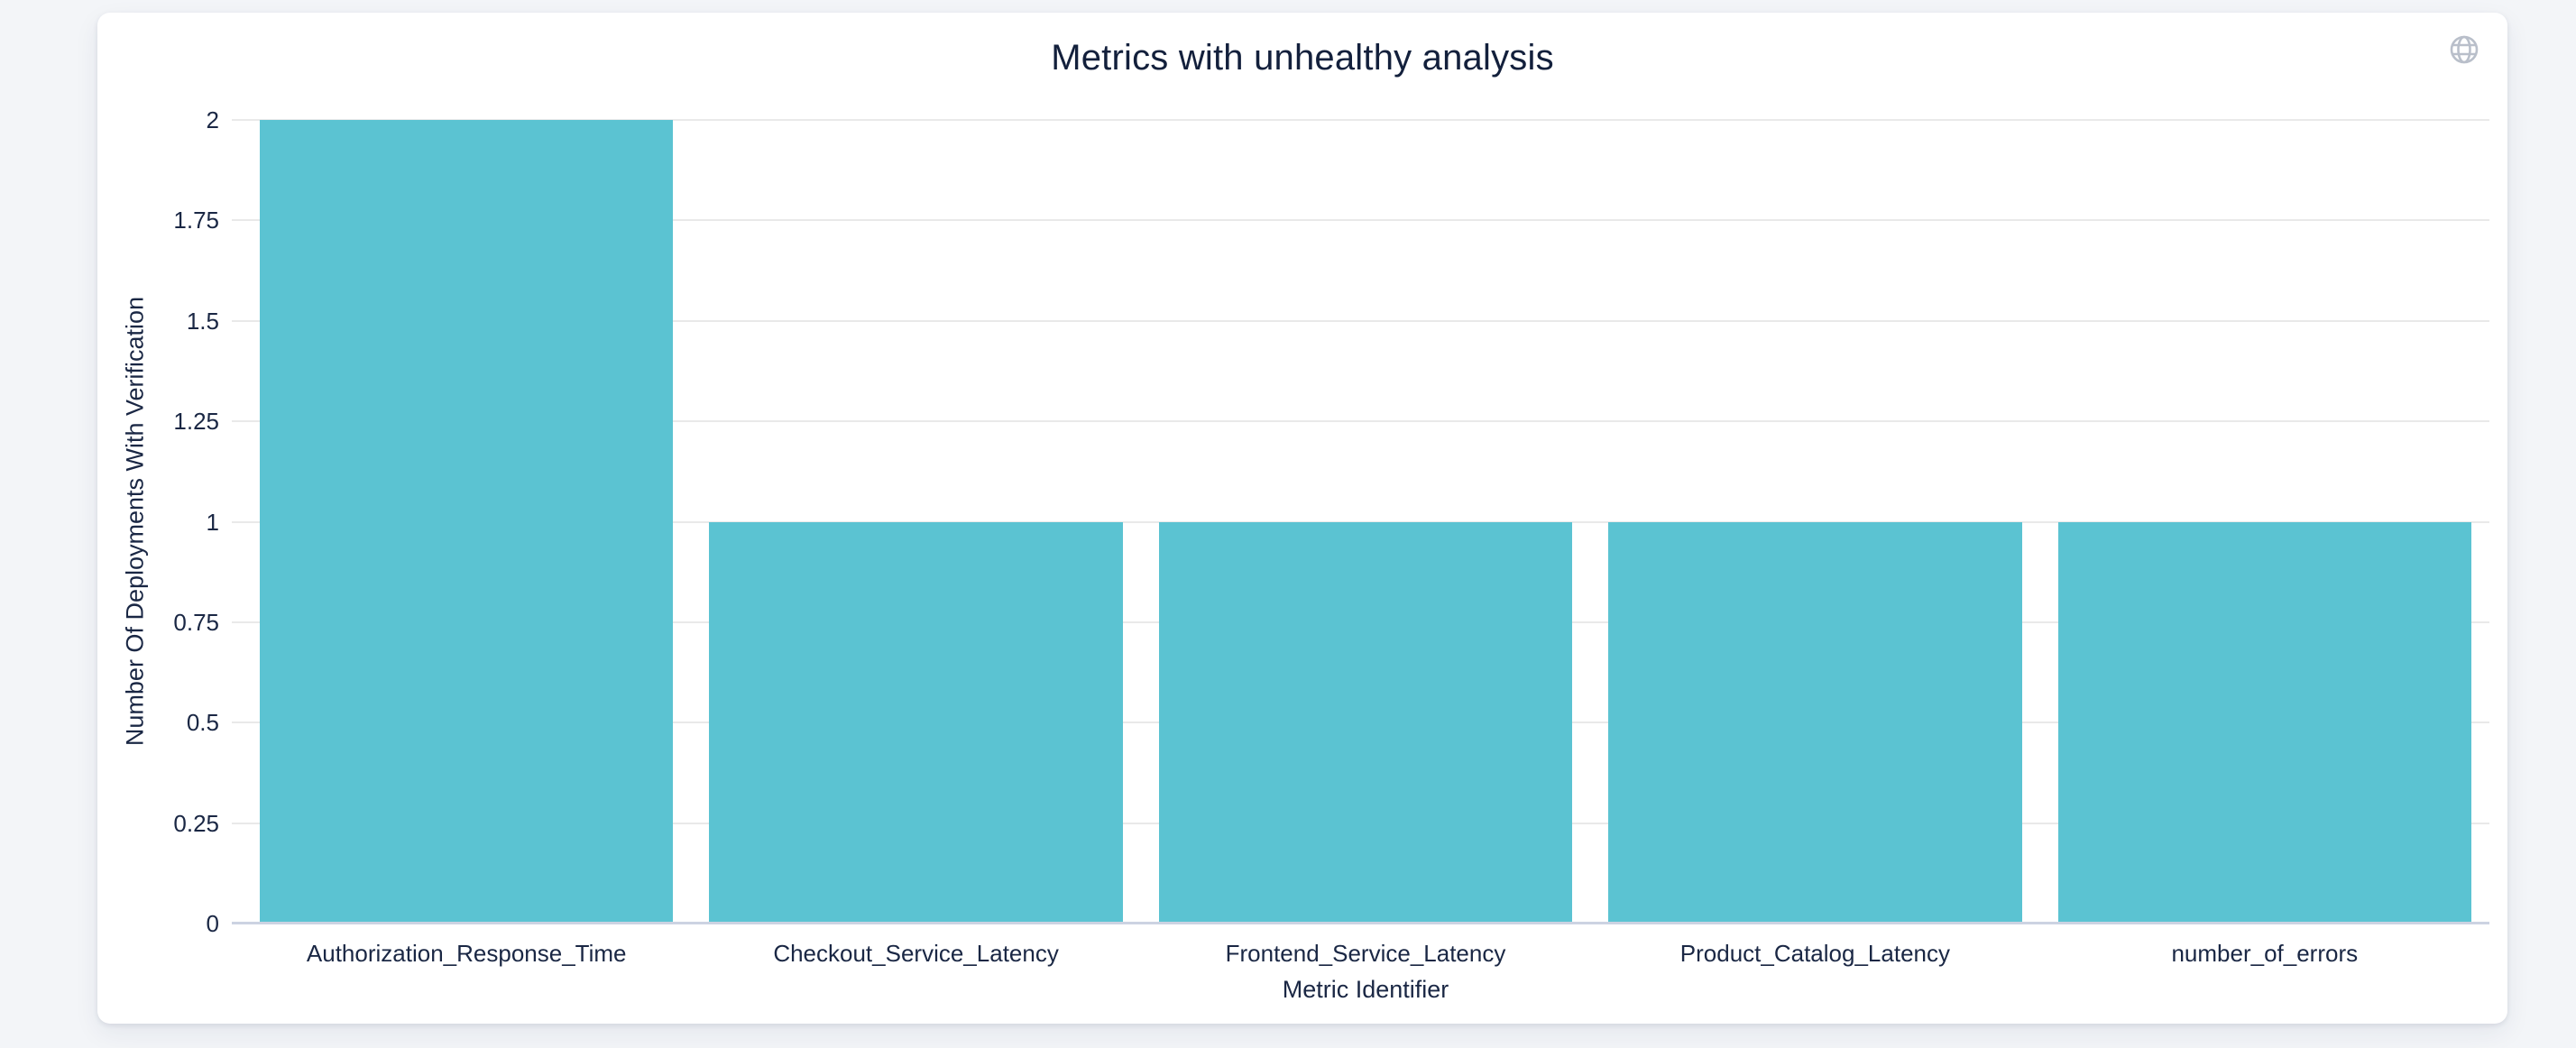 This screenshot has width=2576, height=1048. What do you see at coordinates (196, 422) in the screenshot?
I see `y-tick-label-1.25: 1.25` at bounding box center [196, 422].